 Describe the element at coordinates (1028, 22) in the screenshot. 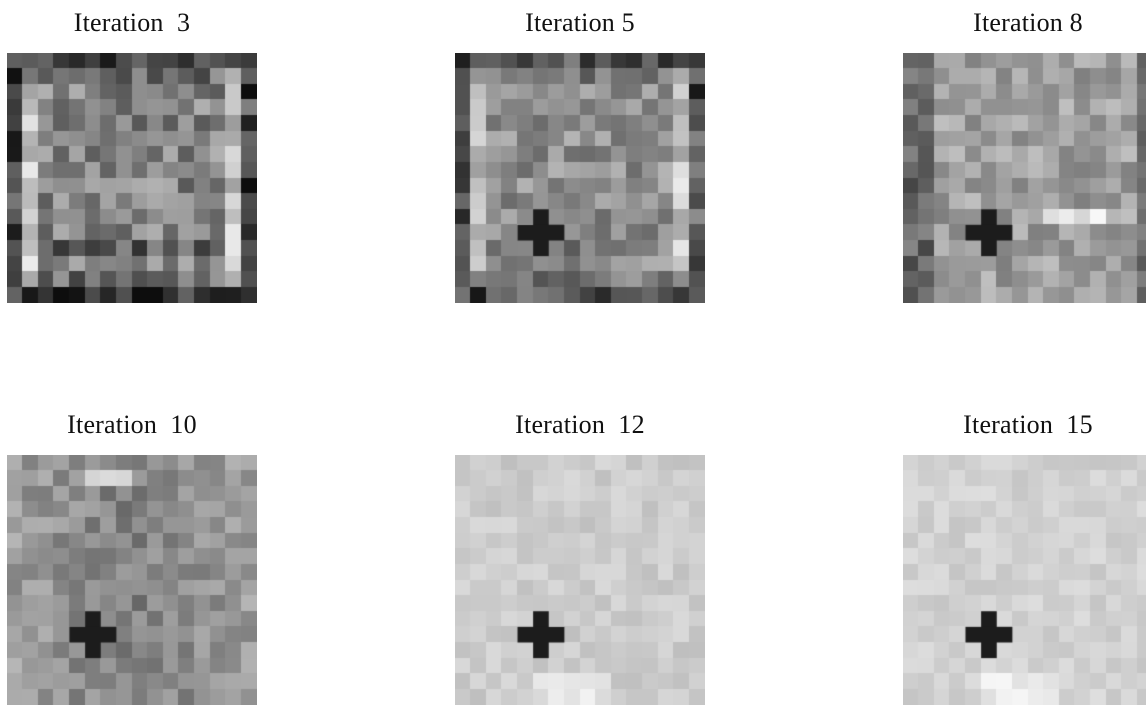

I see `panel-title: Iteration 8` at that location.